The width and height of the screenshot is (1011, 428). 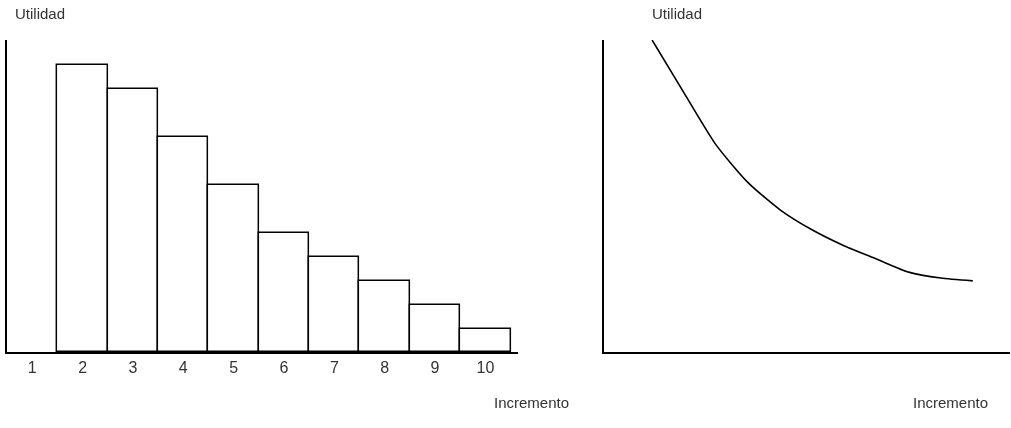 I want to click on x-tick-label: 10, so click(x=485, y=367).